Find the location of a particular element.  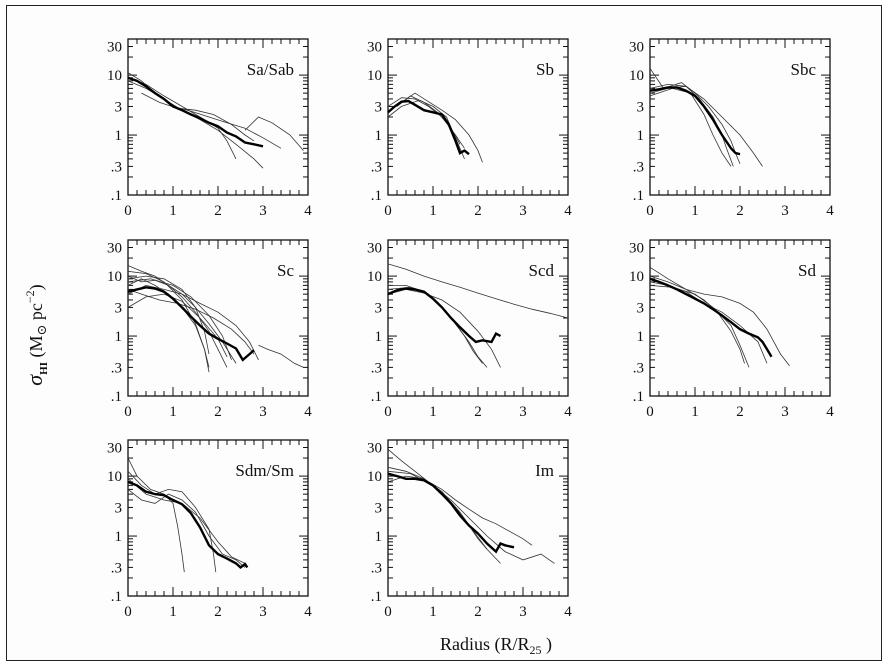

panel-6: 0 1 2 3 4 30 10 3 1 .3 .1 Sdm/Sm is located at coordinates (209, 529).